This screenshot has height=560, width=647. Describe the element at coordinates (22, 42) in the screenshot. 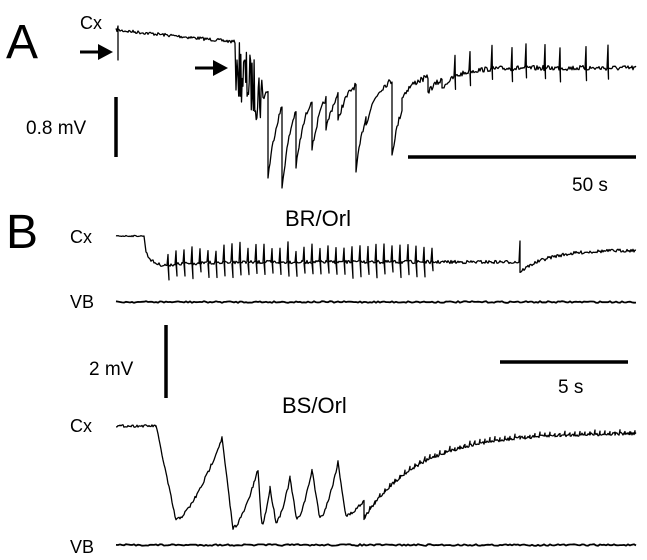

I see `panel-letter-a: A` at that location.